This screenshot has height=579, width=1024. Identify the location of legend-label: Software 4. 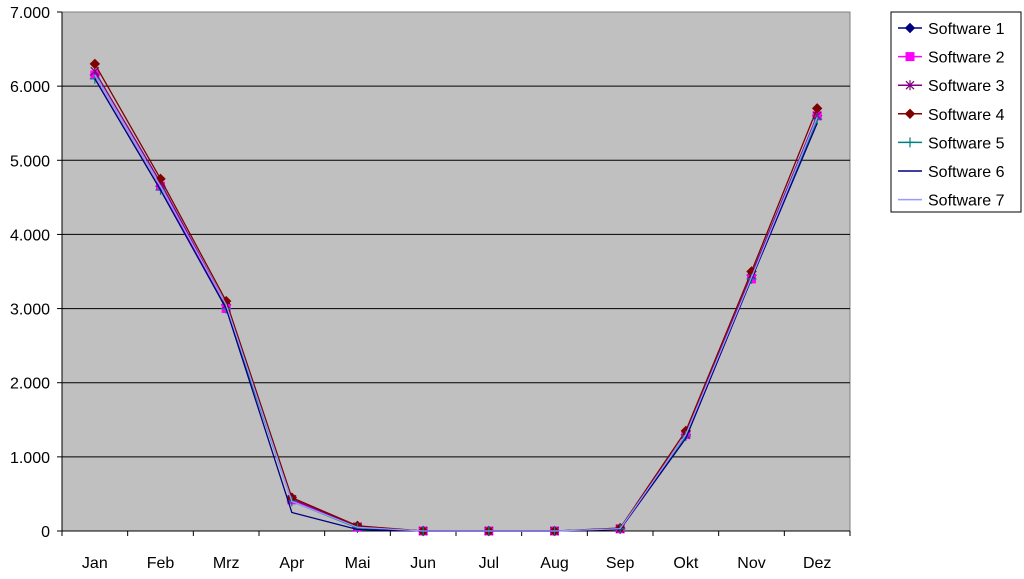
(966, 115).